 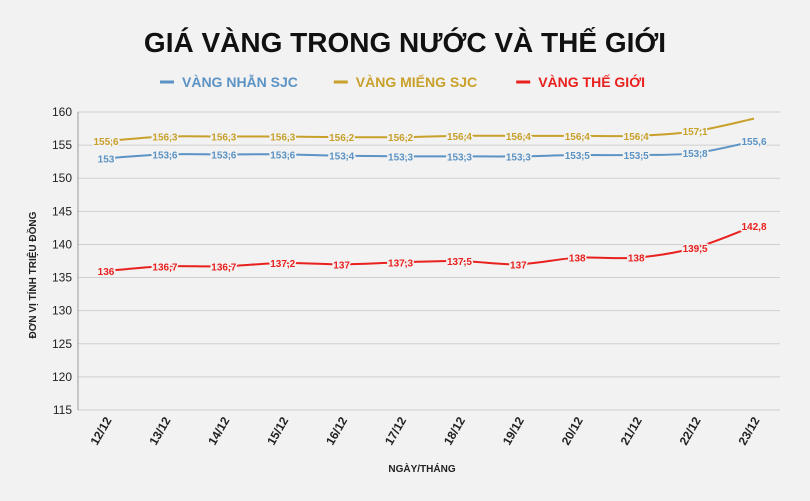 I want to click on legend-item: VÀNG NHẪN SJC, so click(x=240, y=82).